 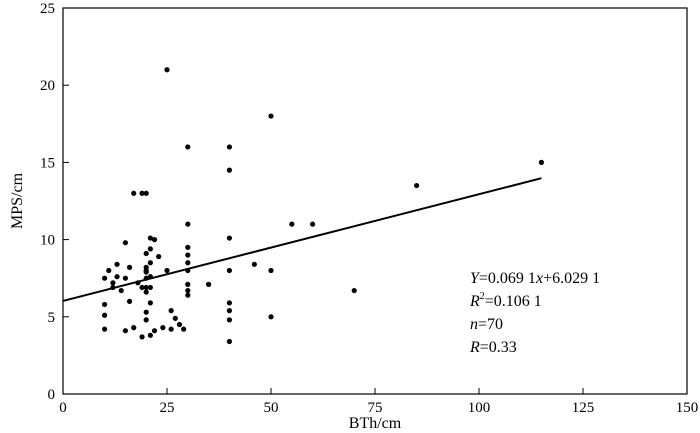 What do you see at coordinates (475, 278) in the screenshot?
I see `equation-y: Y` at bounding box center [475, 278].